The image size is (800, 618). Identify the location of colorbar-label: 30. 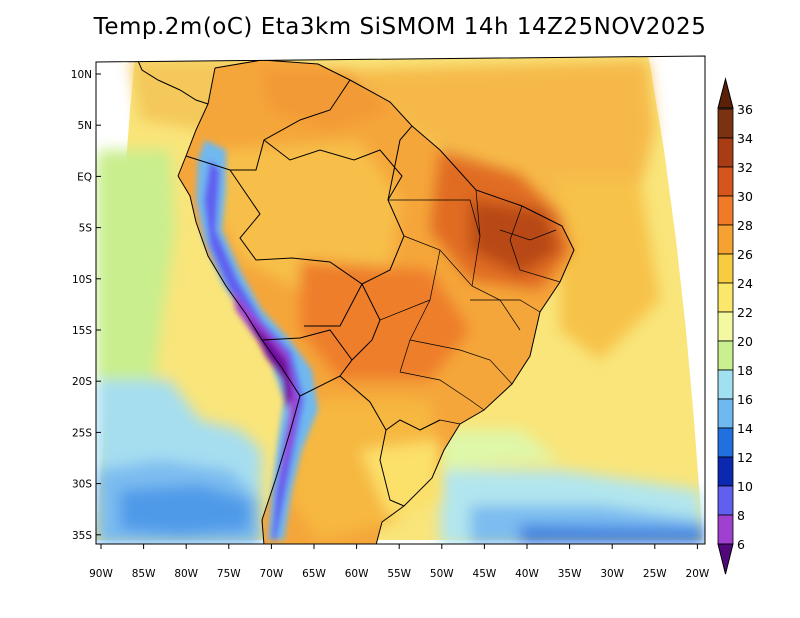
(745, 196).